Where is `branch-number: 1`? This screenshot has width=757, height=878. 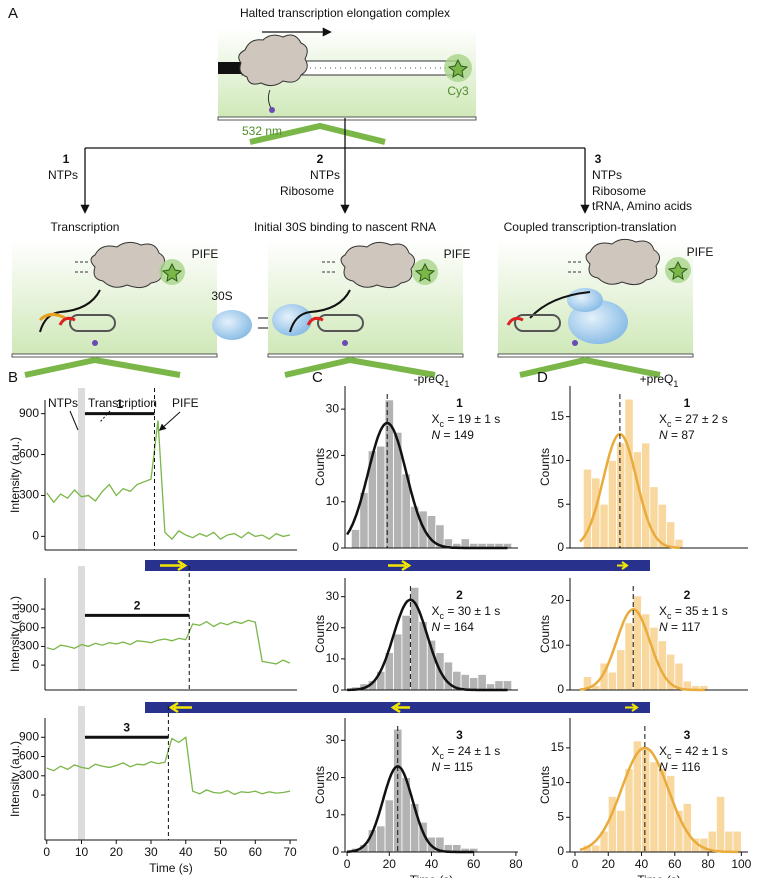 branch-number: 1 is located at coordinates (66, 159).